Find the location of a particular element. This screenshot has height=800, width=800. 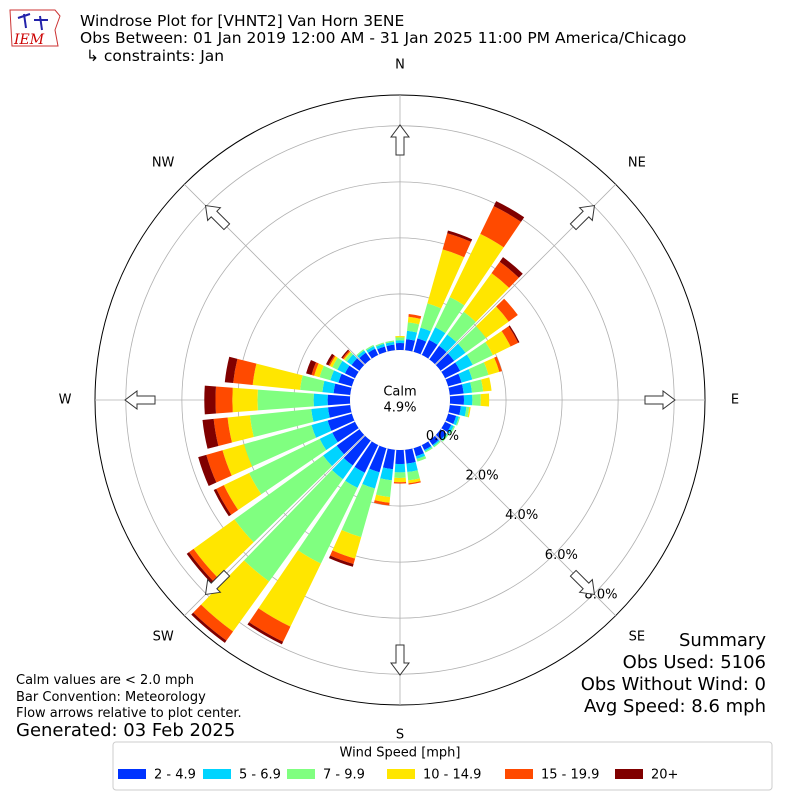

logo: IEM is located at coordinates (35, 28).